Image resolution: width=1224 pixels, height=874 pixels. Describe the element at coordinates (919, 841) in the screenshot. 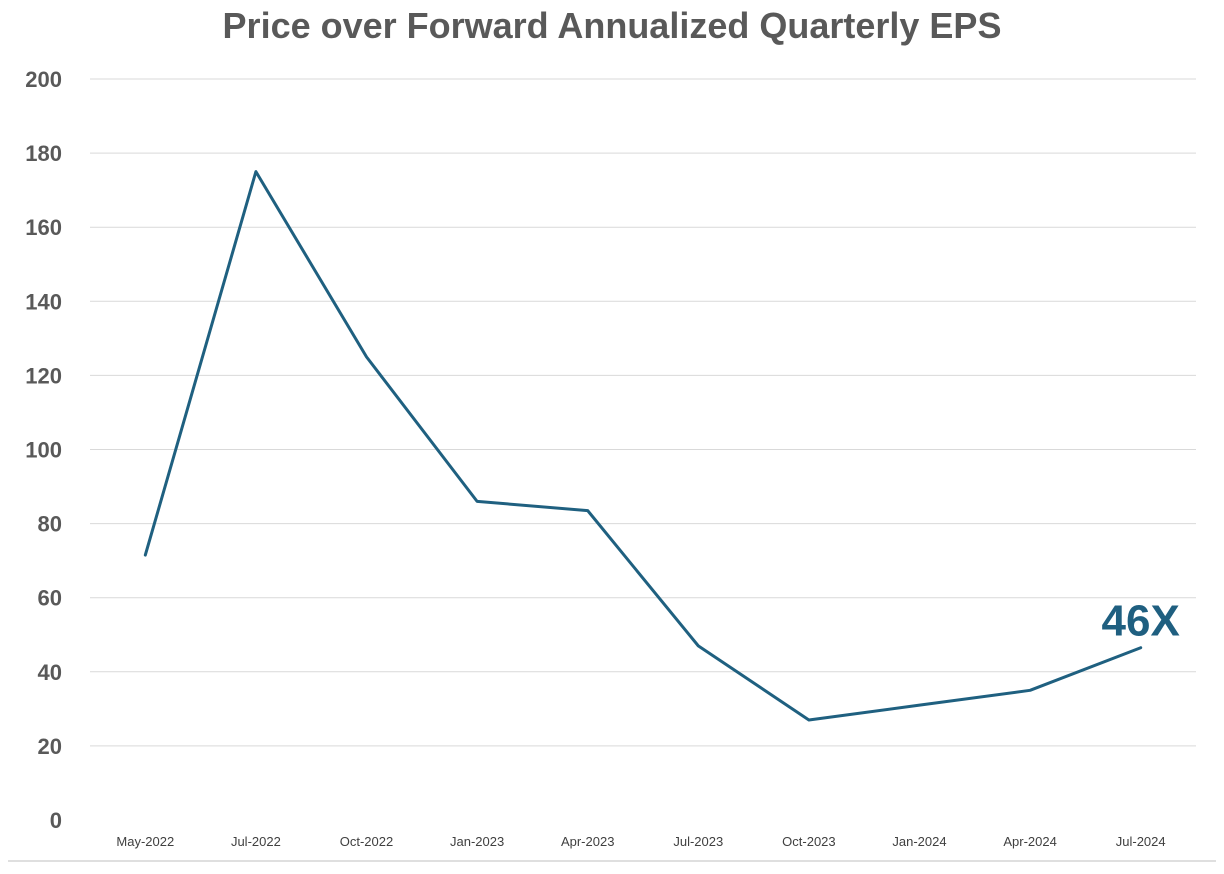

I see `x-tick-label: Jan-2024` at that location.